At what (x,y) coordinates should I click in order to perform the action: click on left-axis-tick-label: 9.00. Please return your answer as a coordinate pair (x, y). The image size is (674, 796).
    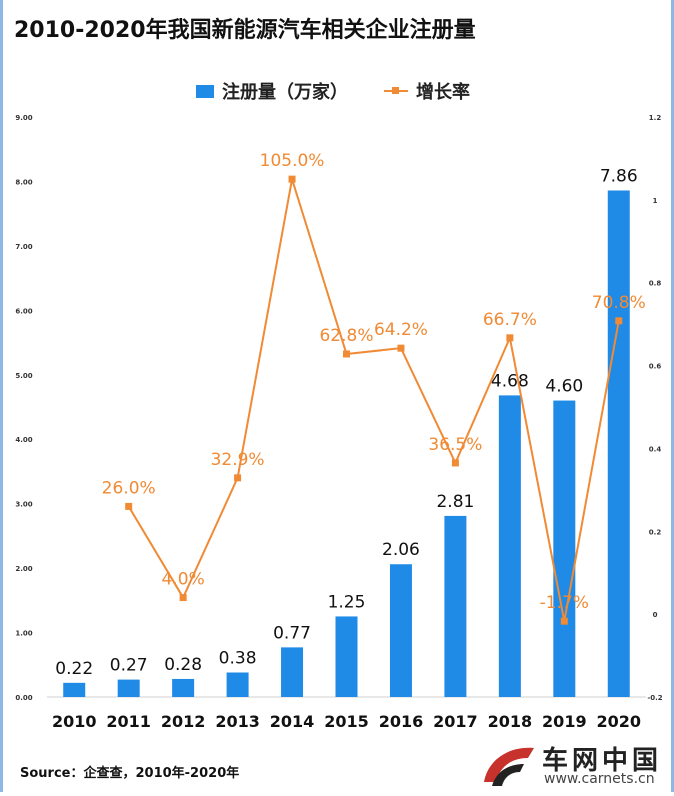
    Looking at the image, I should click on (23, 118).